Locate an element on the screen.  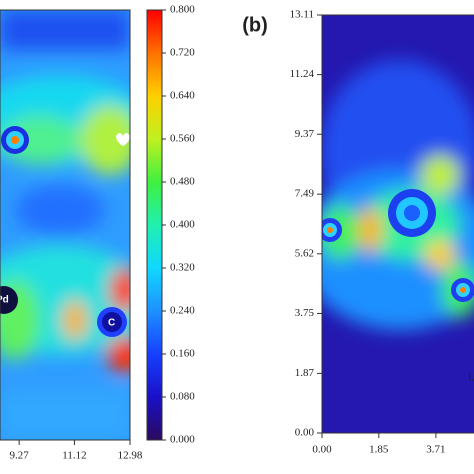
colorbar-tick-label: 0.480 is located at coordinates (182, 182).